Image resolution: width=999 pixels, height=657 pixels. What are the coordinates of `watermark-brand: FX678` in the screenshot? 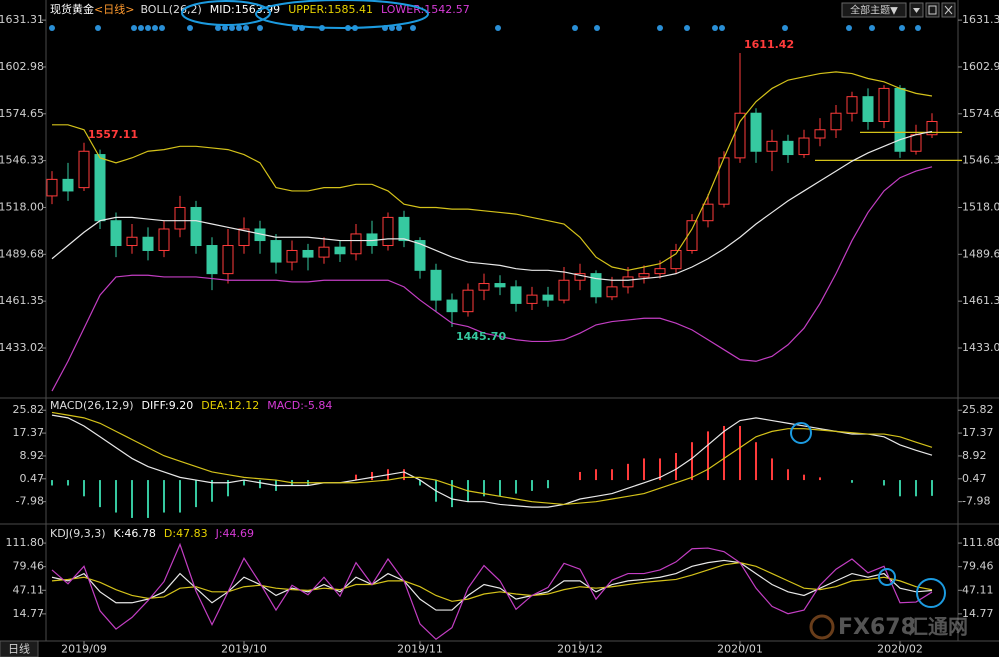 It's located at (877, 627).